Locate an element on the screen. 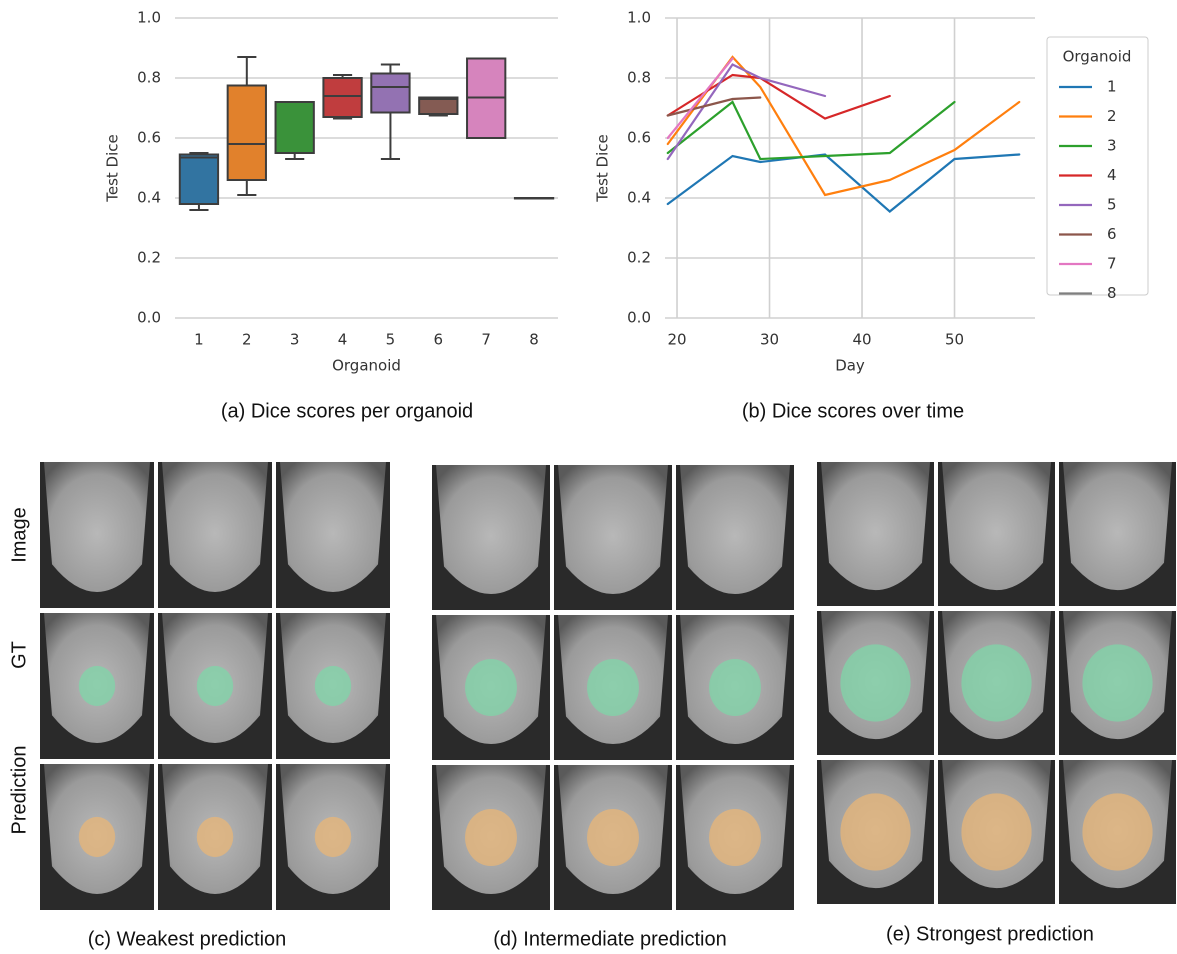 Image resolution: width=1177 pixels, height=954 pixels. x-tick-label: 5 is located at coordinates (391, 340).